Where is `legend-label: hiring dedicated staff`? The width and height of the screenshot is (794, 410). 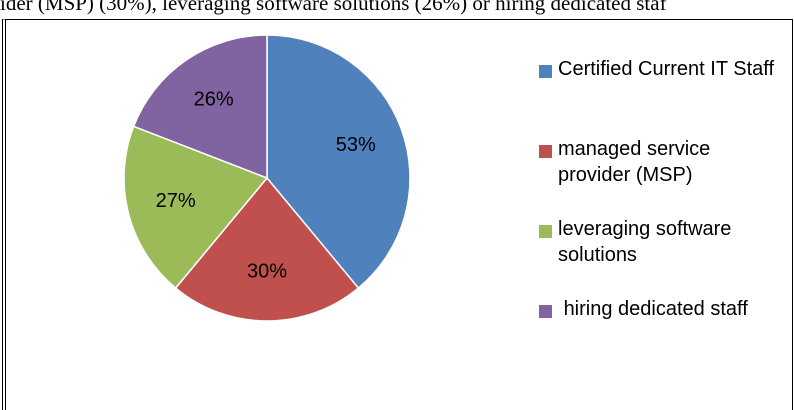 legend-label: hiring dedicated staff is located at coordinates (653, 309).